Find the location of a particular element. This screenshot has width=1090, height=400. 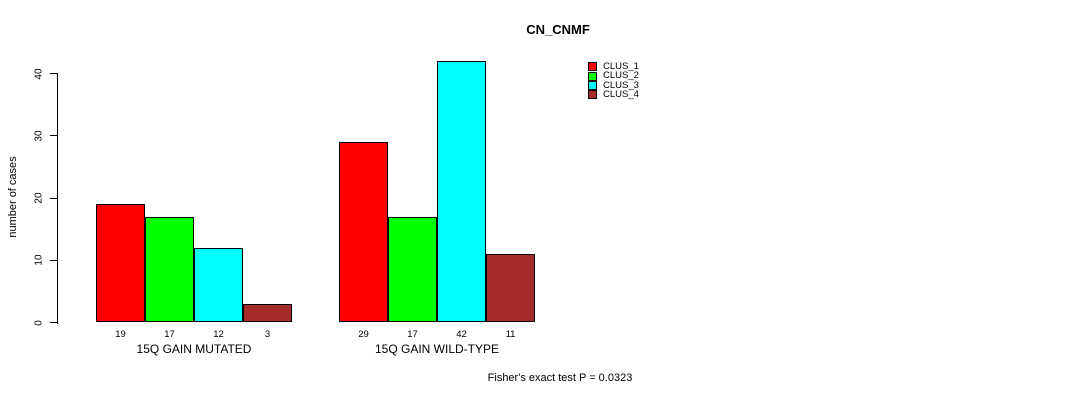

legend-item-clus_2: CLUS_2 is located at coordinates (613, 76).